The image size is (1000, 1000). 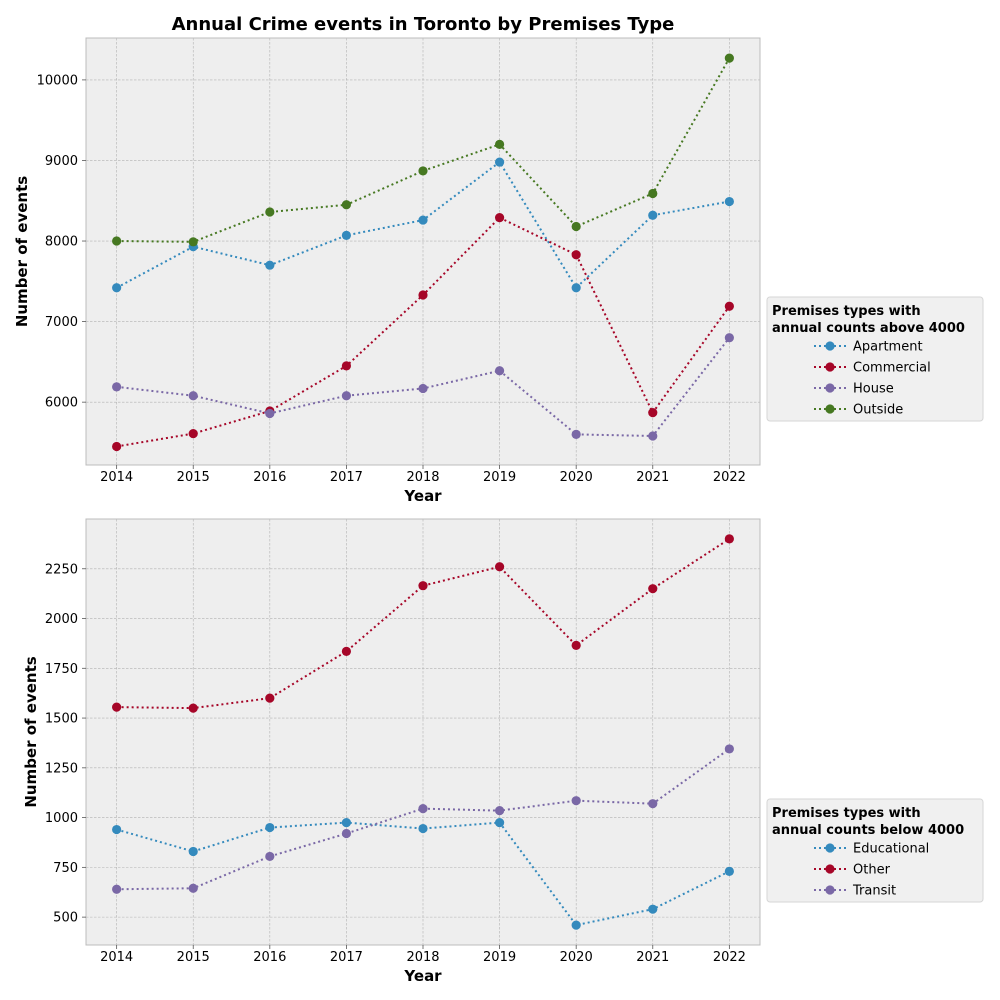 What do you see at coordinates (423, 809) in the screenshot?
I see `point-transit-2018` at bounding box center [423, 809].